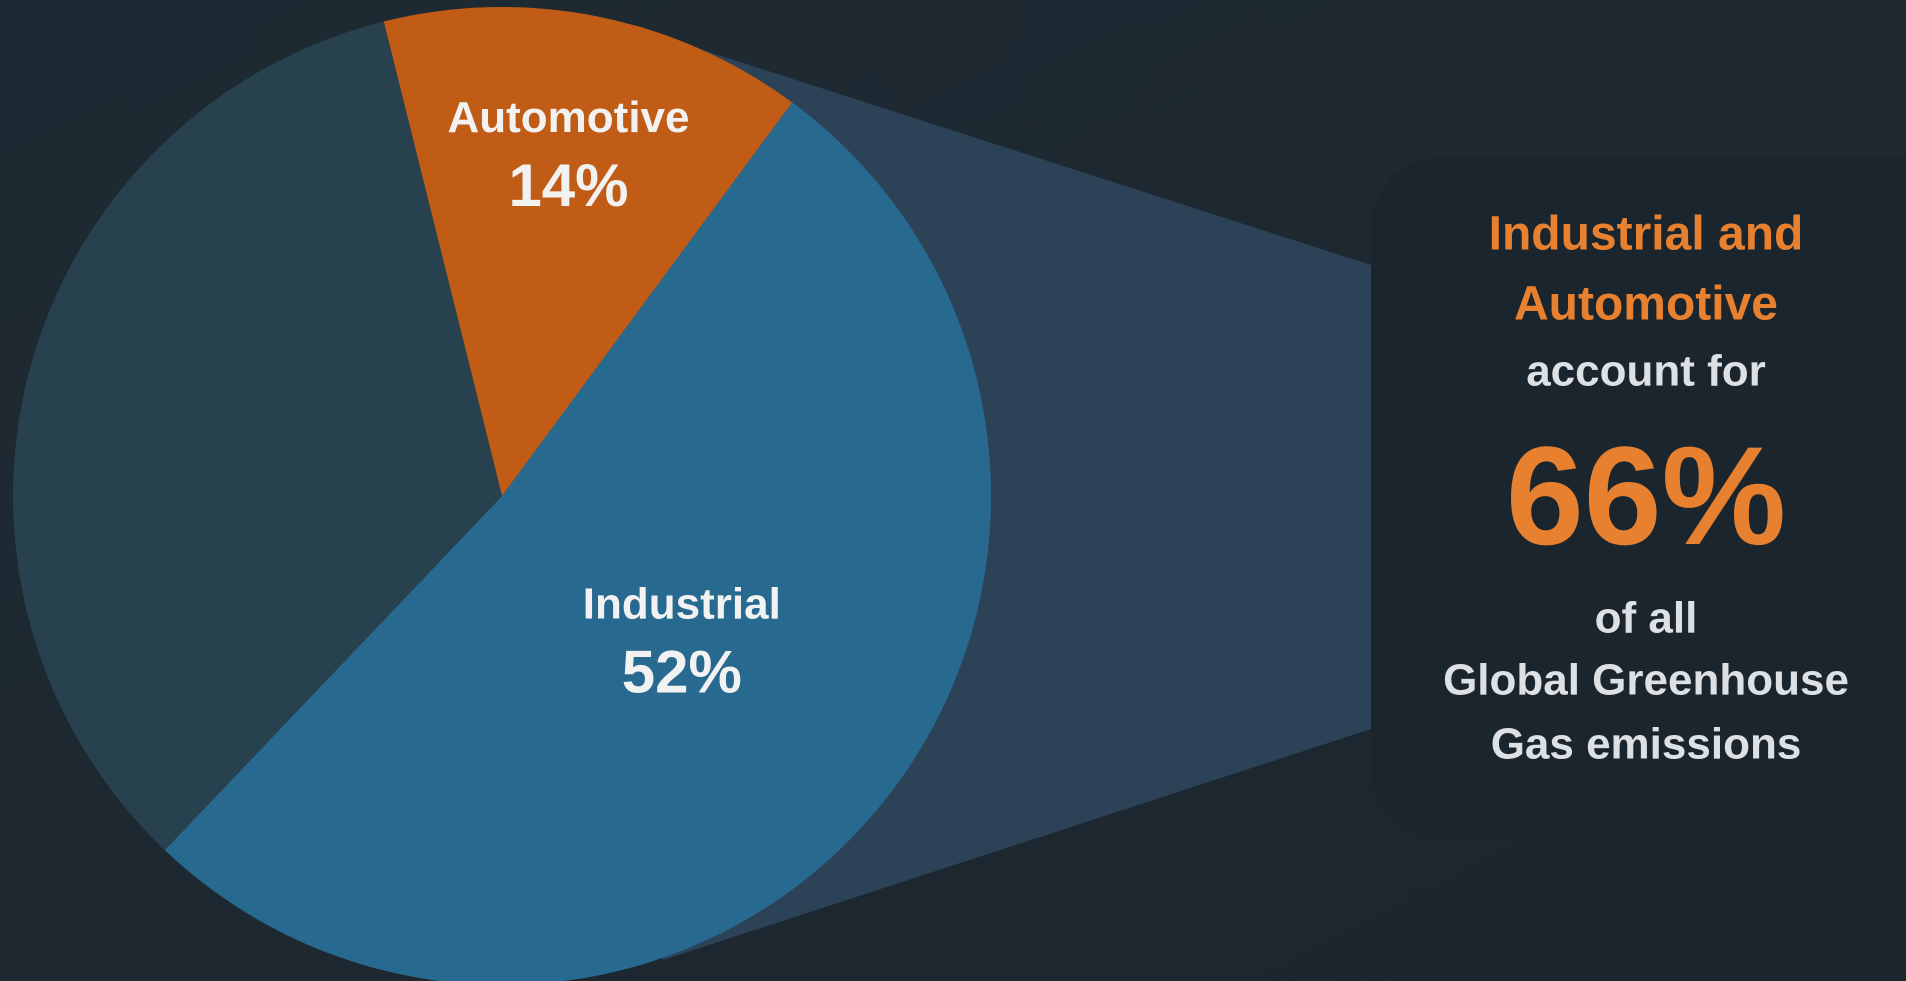 This screenshot has height=981, width=1906. I want to click on slice-label: Industrial, so click(682, 604).